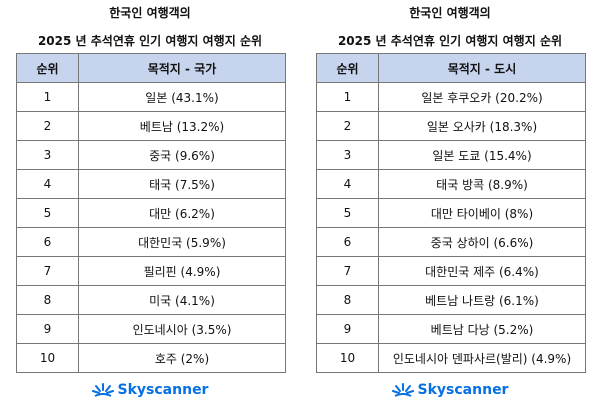 The width and height of the screenshot is (600, 400). I want to click on table-row: 10 호주 (2%), so click(151, 358).